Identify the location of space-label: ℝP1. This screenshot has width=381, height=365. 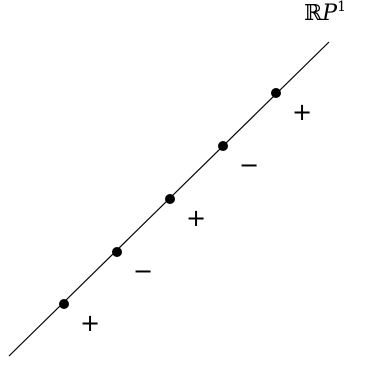
(325, 13).